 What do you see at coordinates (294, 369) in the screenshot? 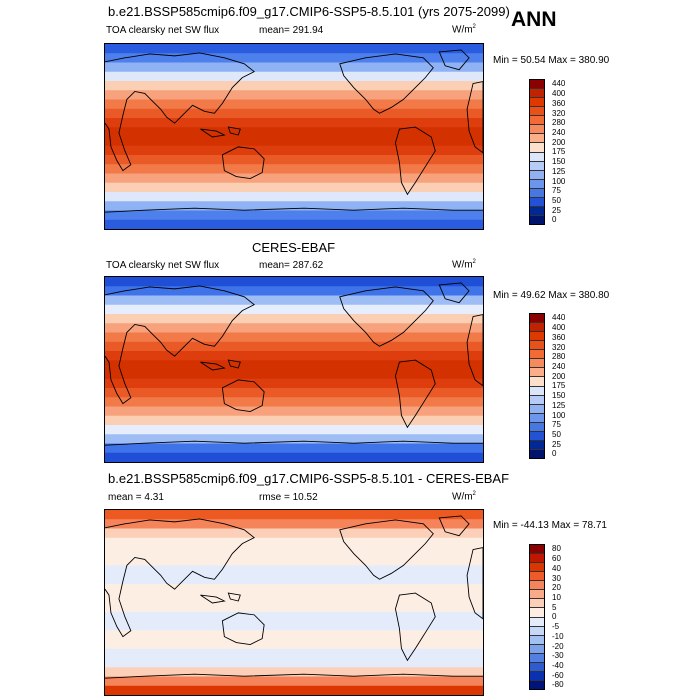
I see `panel2-map` at bounding box center [294, 369].